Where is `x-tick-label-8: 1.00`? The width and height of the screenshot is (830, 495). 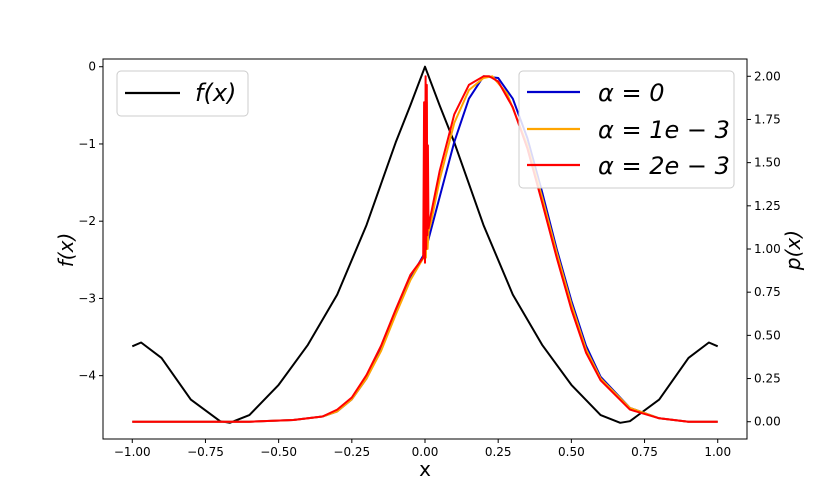
x-tick-label-8: 1.00 is located at coordinates (717, 452).